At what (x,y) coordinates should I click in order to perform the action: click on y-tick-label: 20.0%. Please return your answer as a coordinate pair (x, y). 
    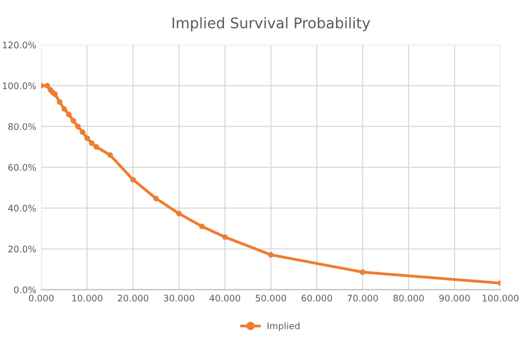
    Looking at the image, I should click on (22, 249).